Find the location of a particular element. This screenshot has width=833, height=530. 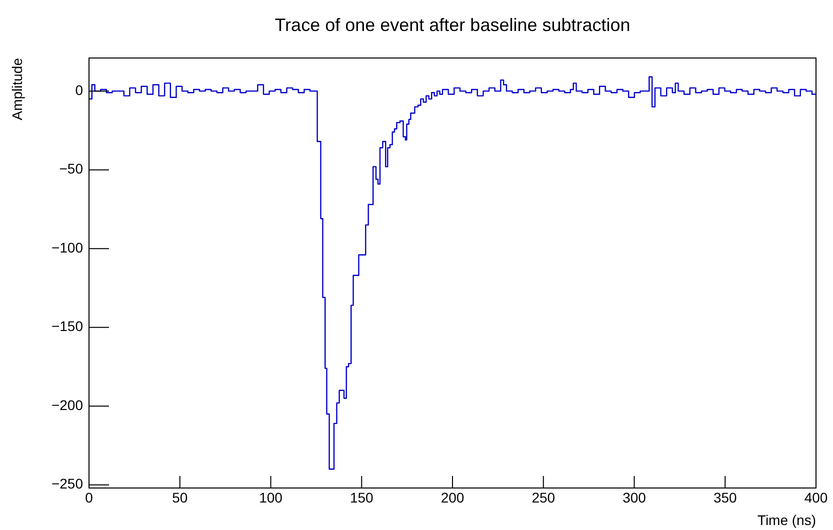

x-tick-label: 200 is located at coordinates (452, 497).